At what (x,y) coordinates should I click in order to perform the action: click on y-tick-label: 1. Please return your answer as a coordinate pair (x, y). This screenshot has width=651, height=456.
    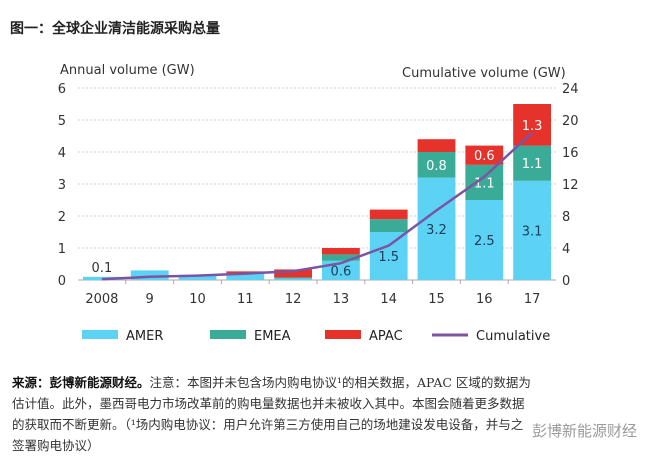
    Looking at the image, I should click on (62, 249).